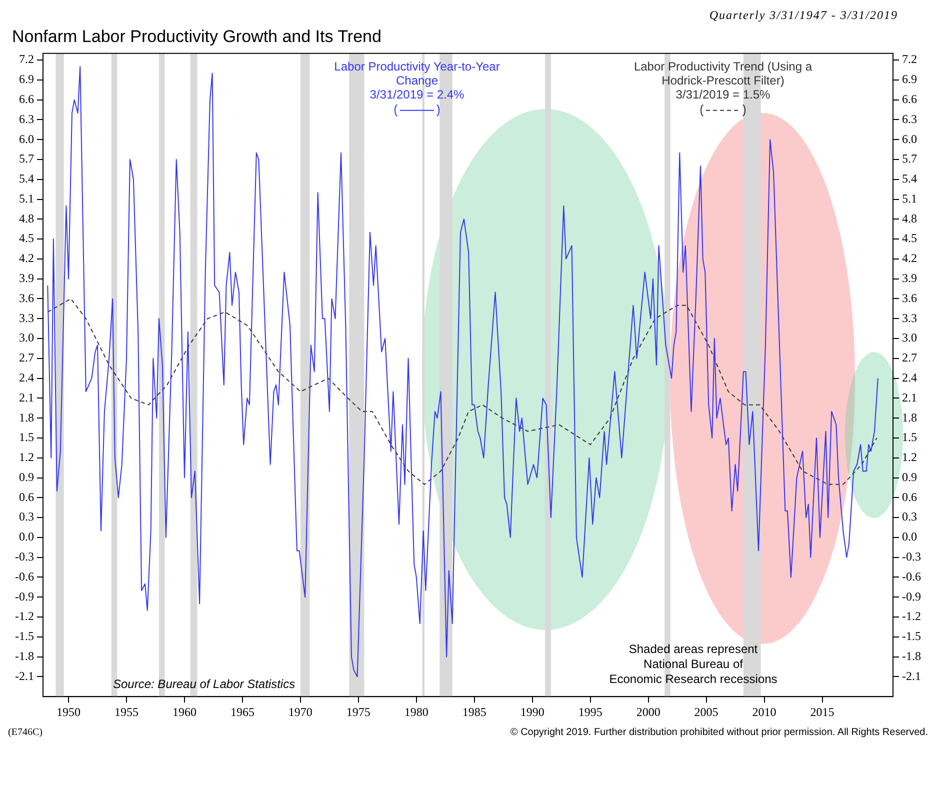  What do you see at coordinates (910, 179) in the screenshot?
I see `y2-tick-label: 5.4` at bounding box center [910, 179].